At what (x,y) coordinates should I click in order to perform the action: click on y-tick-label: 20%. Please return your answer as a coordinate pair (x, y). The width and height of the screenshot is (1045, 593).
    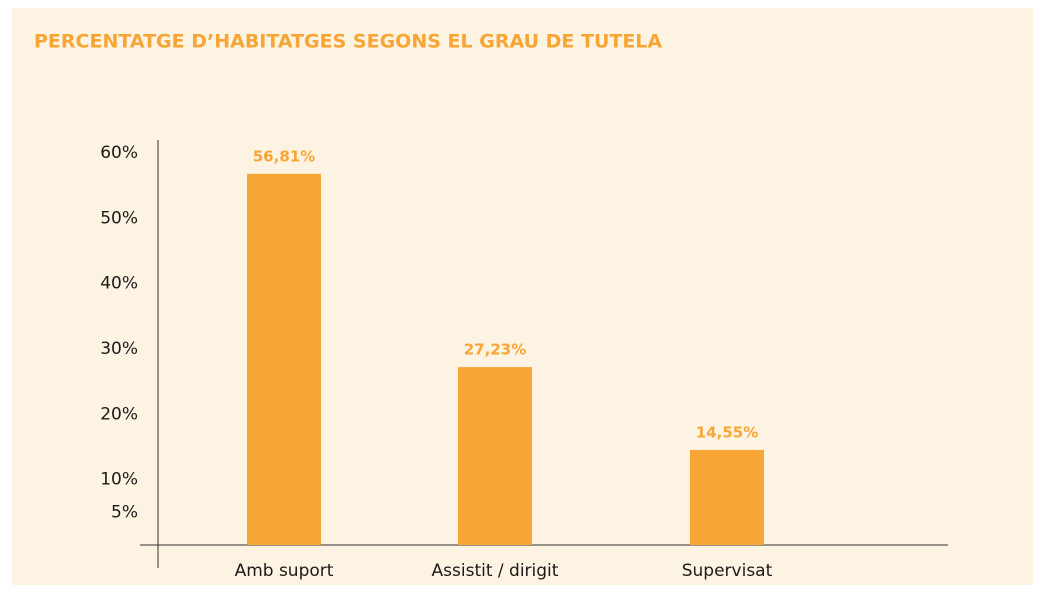
    Looking at the image, I should click on (119, 414).